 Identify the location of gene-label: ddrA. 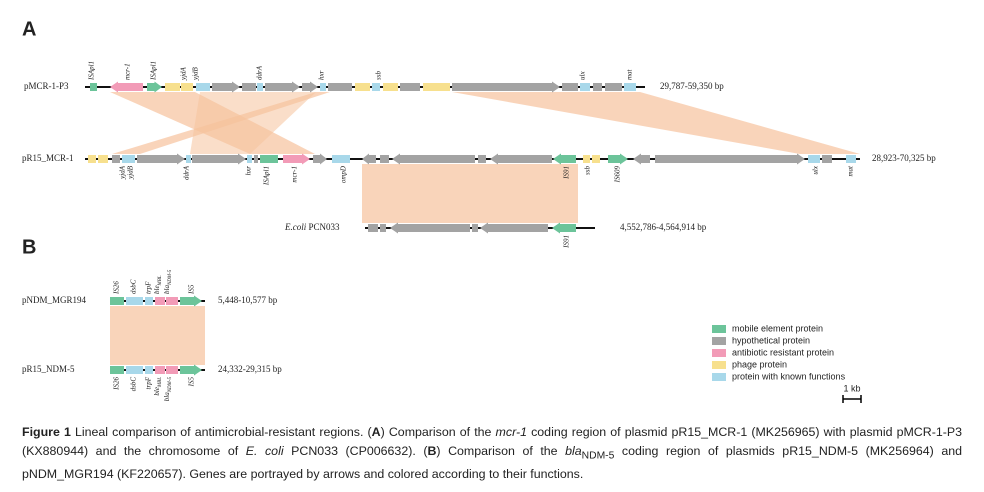
(187, 172).